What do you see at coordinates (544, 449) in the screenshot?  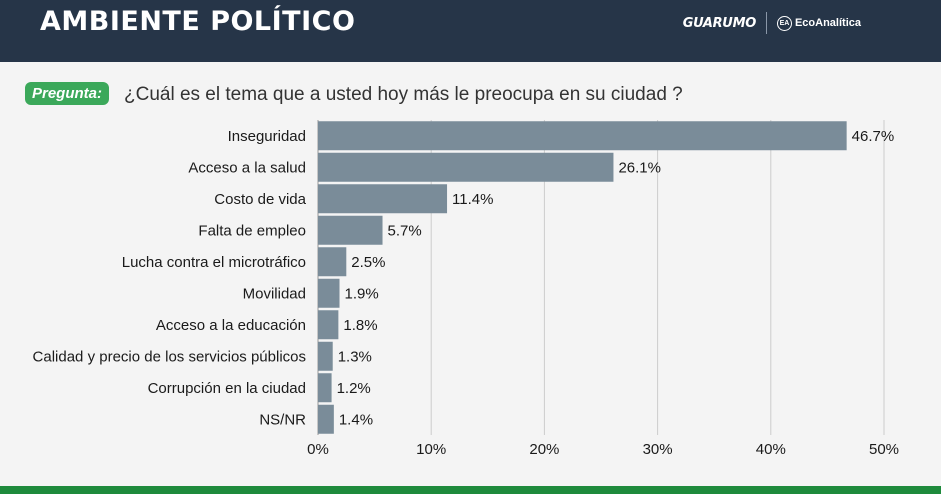 I see `x-tick-label: 20%` at bounding box center [544, 449].